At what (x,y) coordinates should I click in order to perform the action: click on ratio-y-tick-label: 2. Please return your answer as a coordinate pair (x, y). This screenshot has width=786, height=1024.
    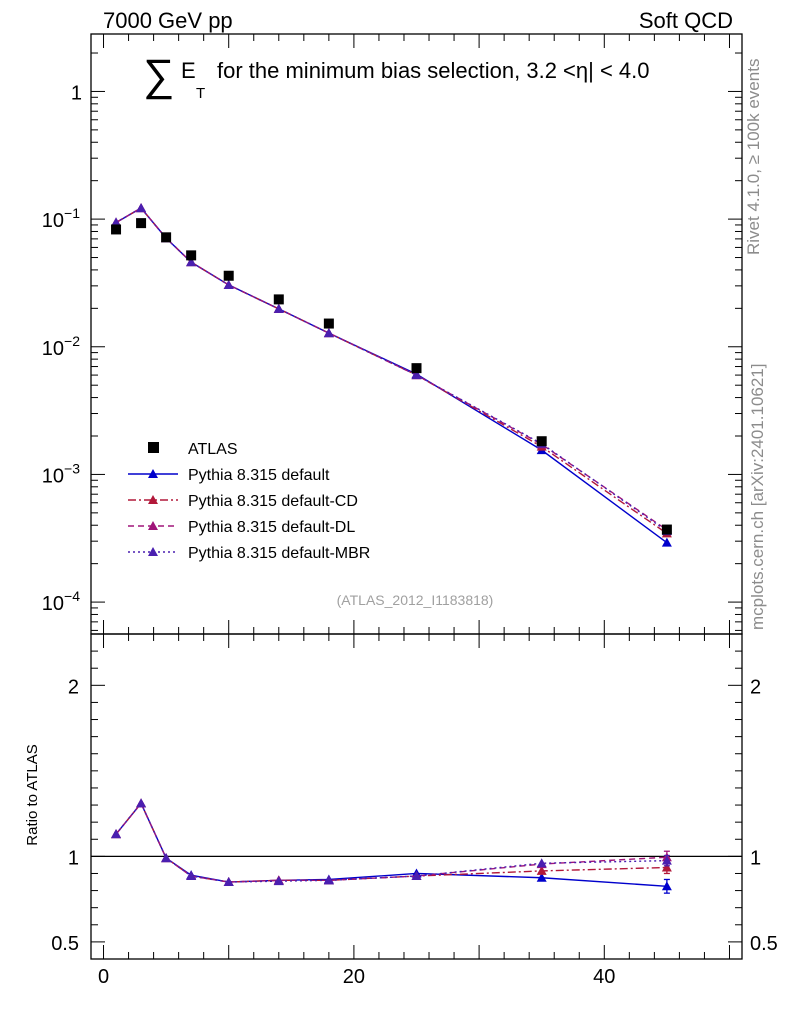
    Looking at the image, I should click on (73, 687).